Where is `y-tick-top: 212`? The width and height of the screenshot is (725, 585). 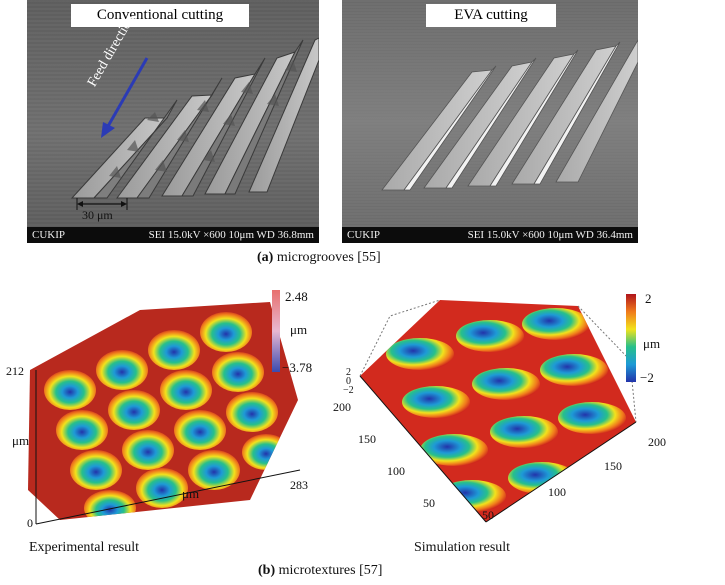 y-tick-top: 212 is located at coordinates (15, 371).